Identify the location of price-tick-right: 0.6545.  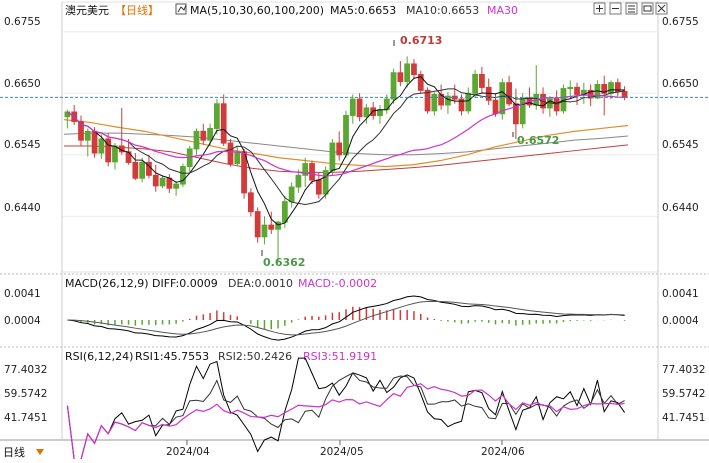
(680, 145).